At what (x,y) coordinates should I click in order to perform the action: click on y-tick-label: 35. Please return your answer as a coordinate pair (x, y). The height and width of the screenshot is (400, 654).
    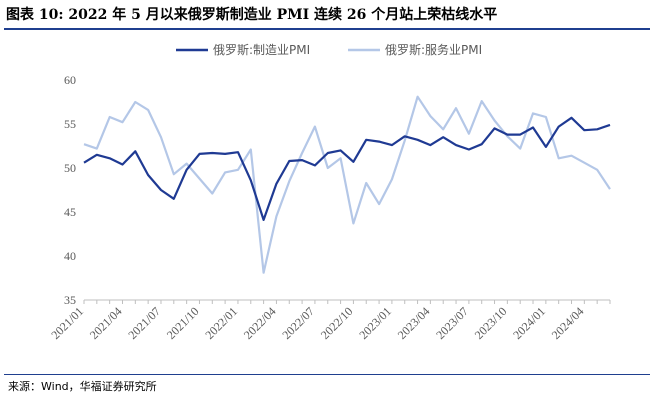
    Looking at the image, I should click on (70, 300).